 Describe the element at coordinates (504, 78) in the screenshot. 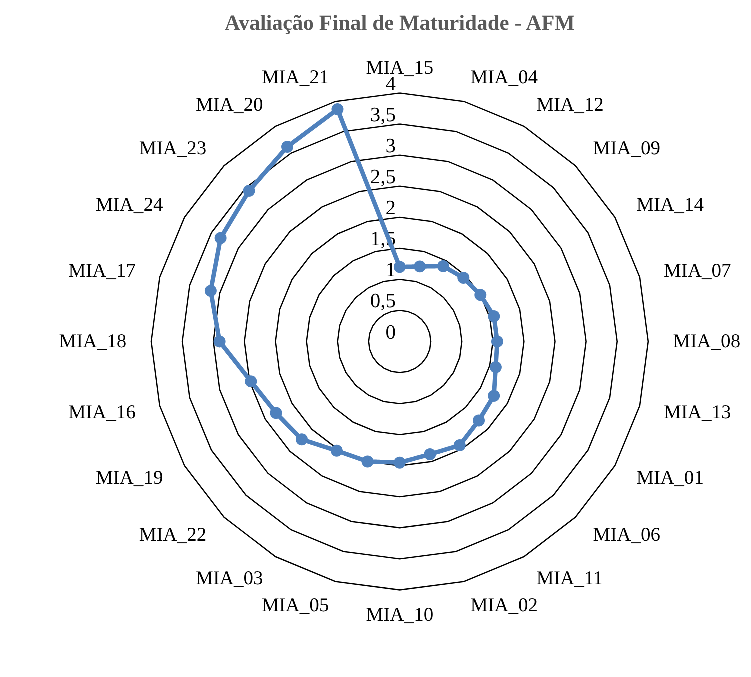

I see `spoke-label: MIA_04` at that location.